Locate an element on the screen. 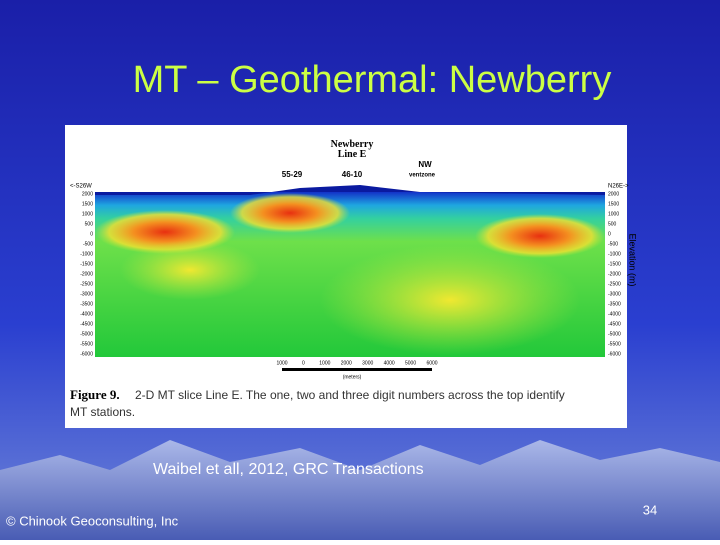 The width and height of the screenshot is (720, 545). scale-tick: 6000 is located at coordinates (431, 363).